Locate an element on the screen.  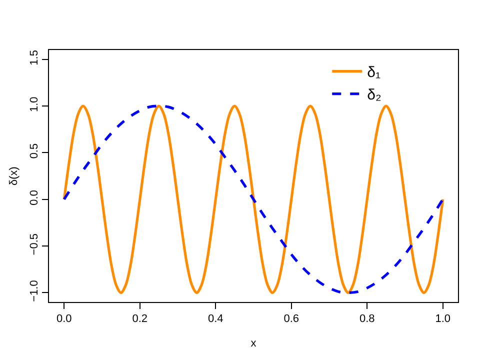
x-tick-label: 0.0 is located at coordinates (64, 319).